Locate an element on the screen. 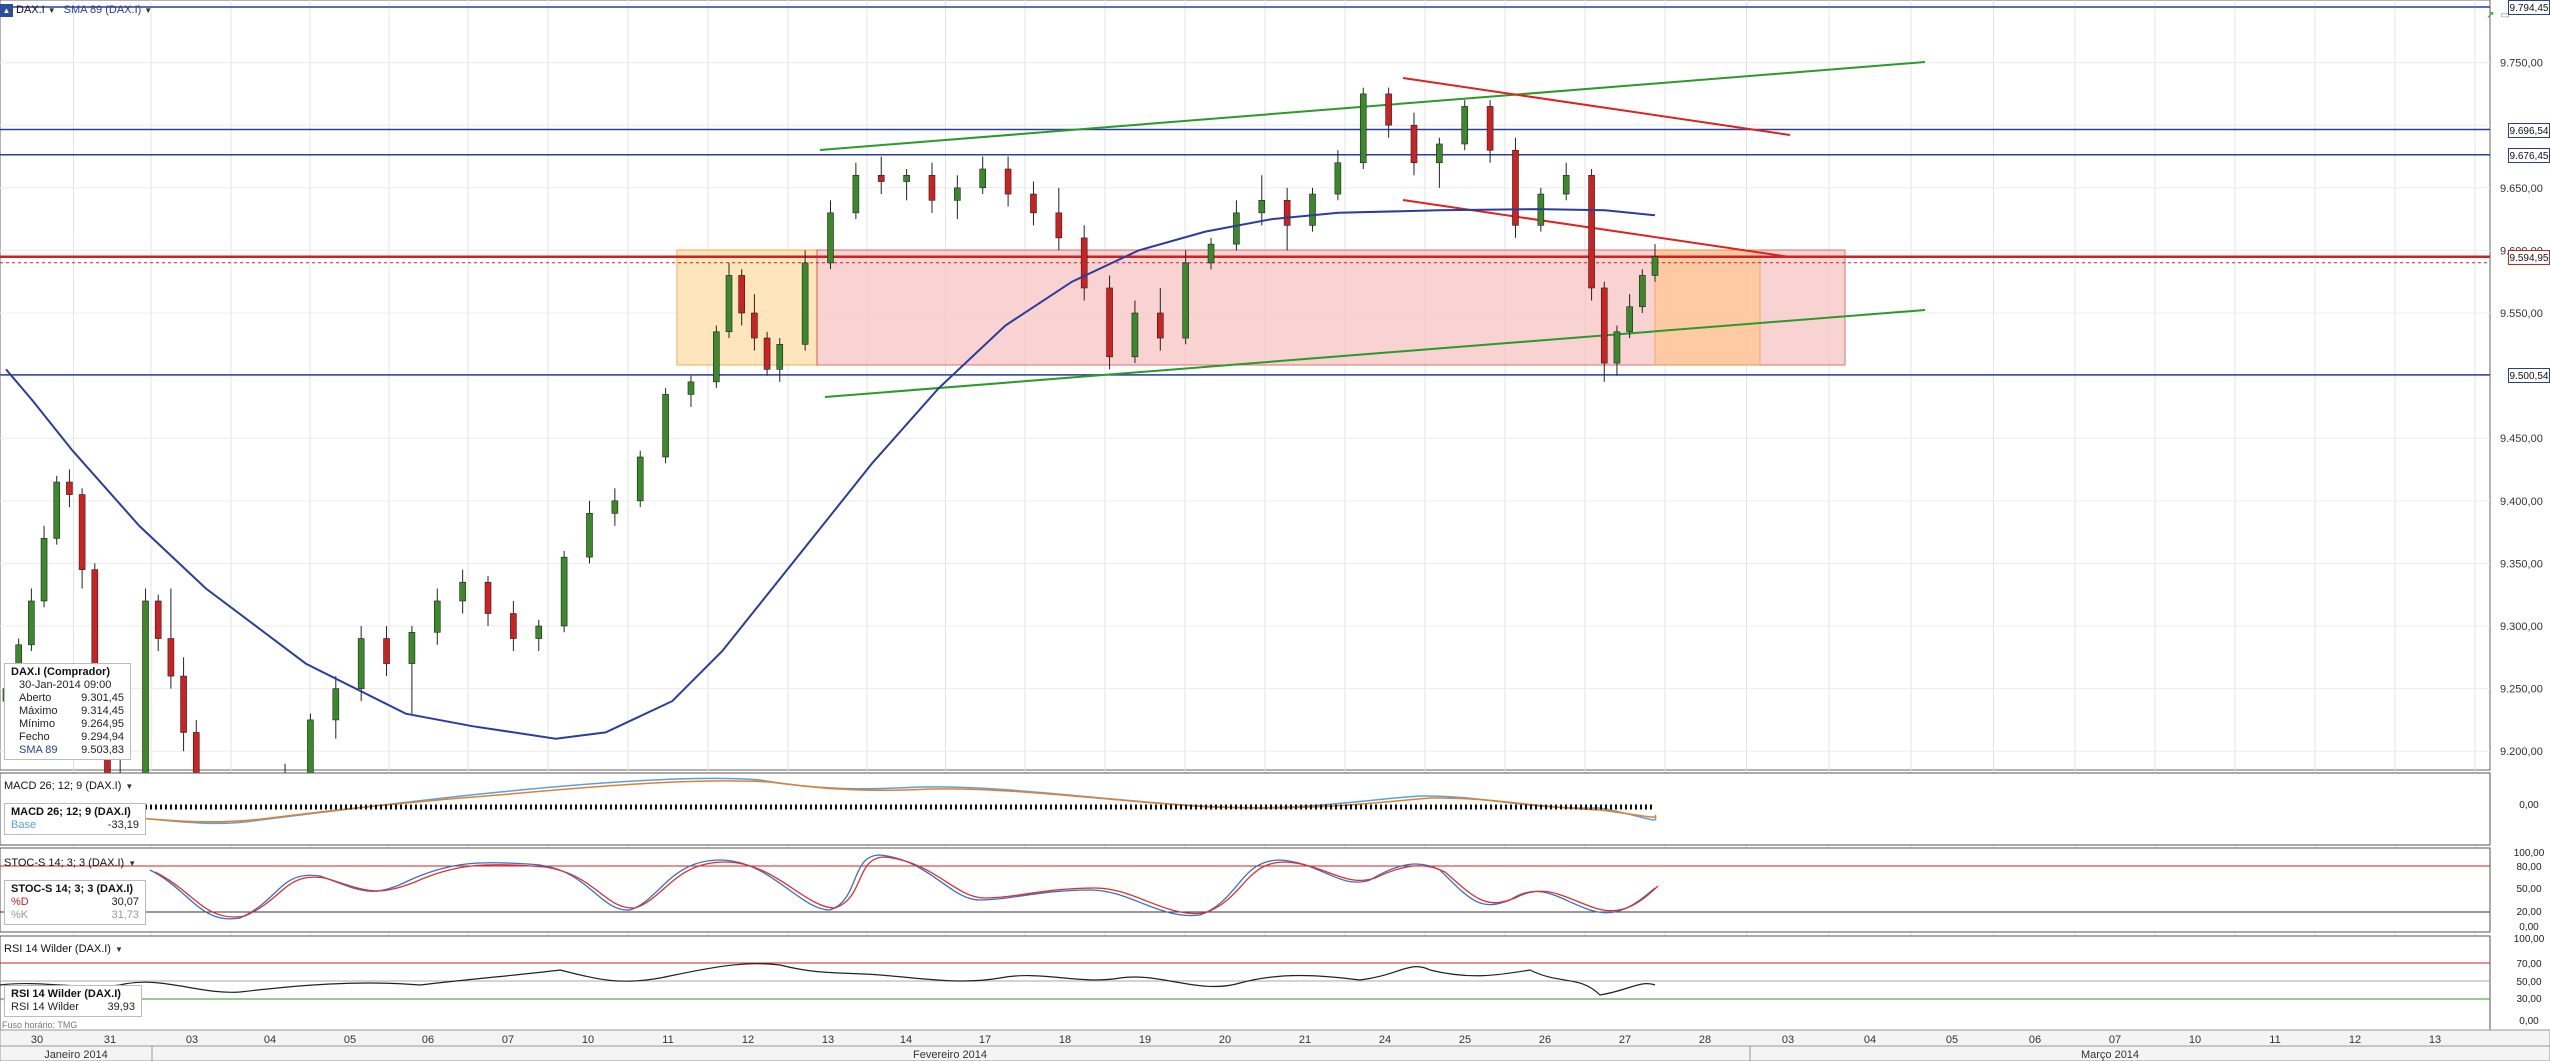 Image resolution: width=2550 pixels, height=1061 pixels. macd-header: MACD 26; 12; 9 (DAX.I) ▼ is located at coordinates (68, 786).